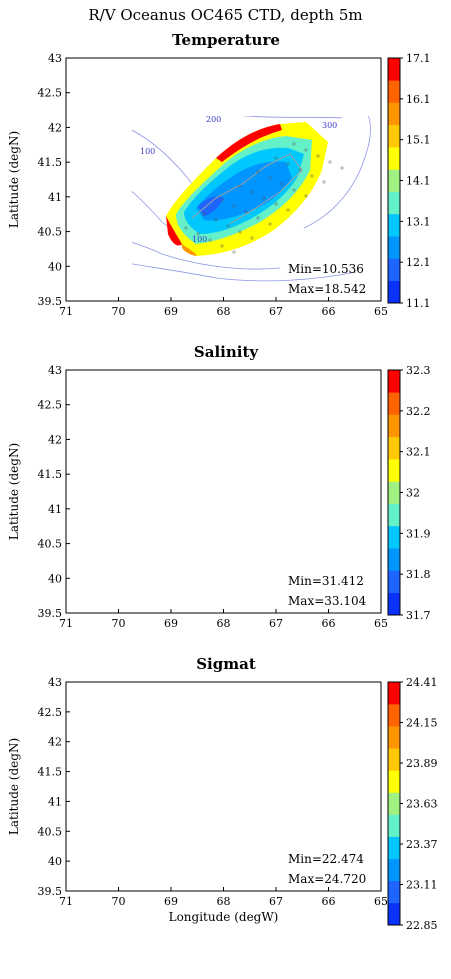  Describe the element at coordinates (50, 301) in the screenshot. I see `y-tick-label: 39.5` at that location.